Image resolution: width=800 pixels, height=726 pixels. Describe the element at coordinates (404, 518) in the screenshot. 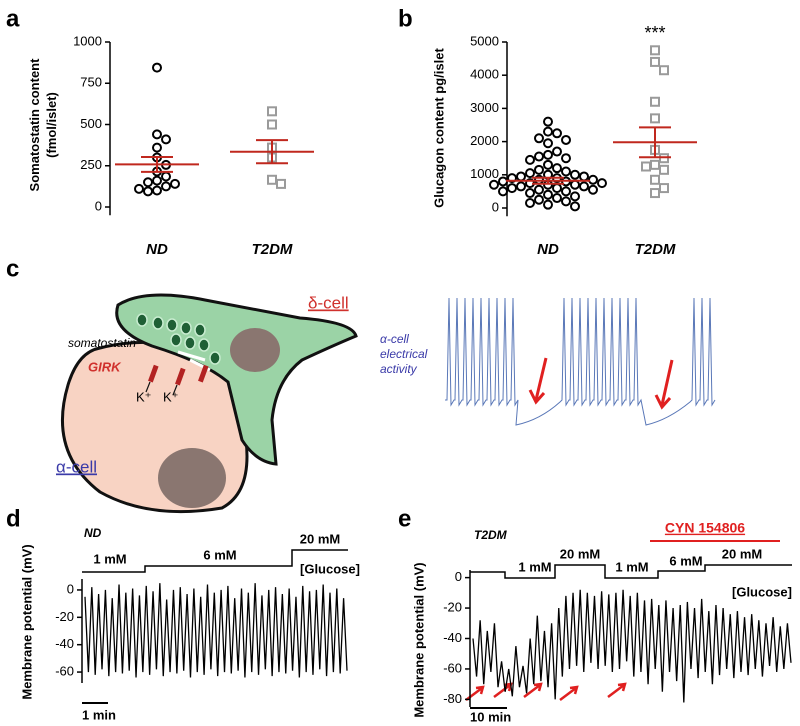

I see `panel-label: e` at that location.